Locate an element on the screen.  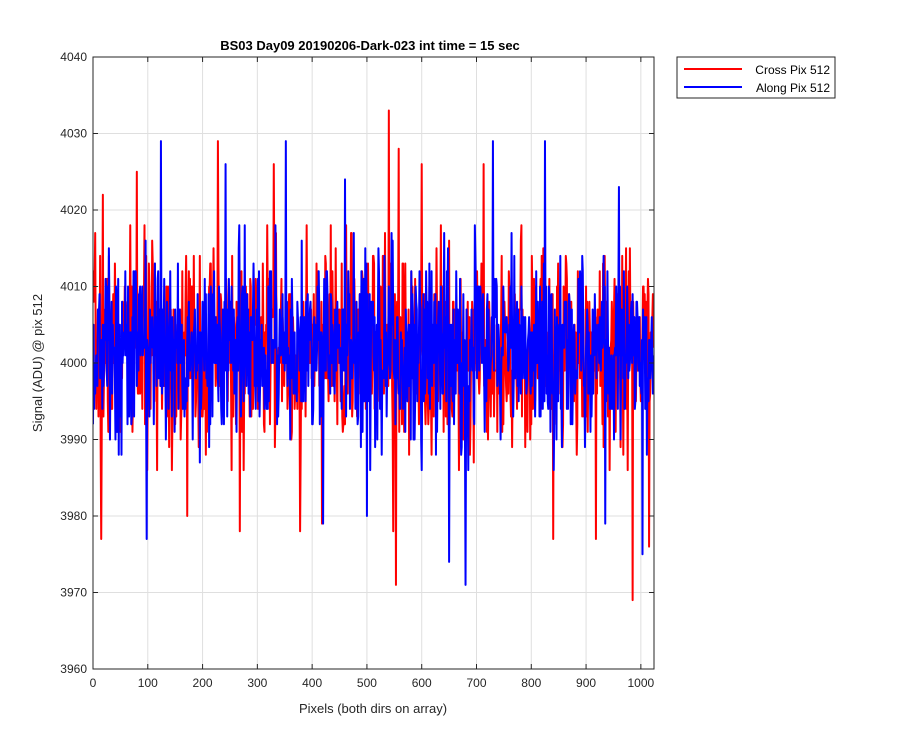
y-tick-label: 4020 is located at coordinates (73, 210).